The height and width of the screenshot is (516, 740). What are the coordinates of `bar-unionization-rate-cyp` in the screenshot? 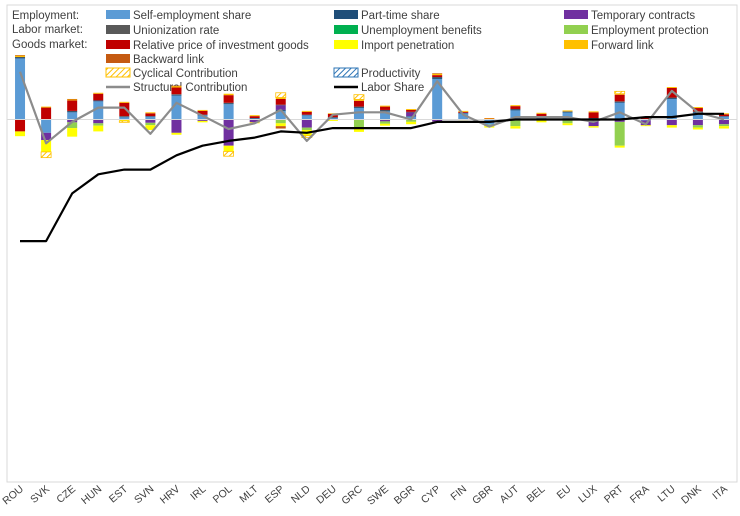 It's located at (437, 77).